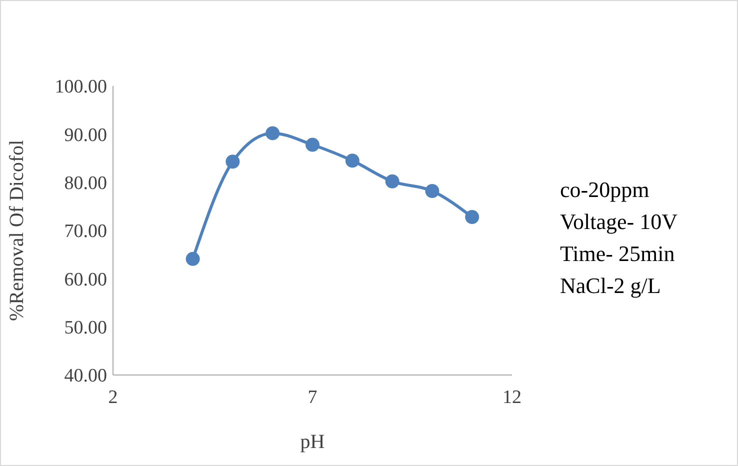  Describe the element at coordinates (85, 327) in the screenshot. I see `y-tick-label: 50.00` at that location.